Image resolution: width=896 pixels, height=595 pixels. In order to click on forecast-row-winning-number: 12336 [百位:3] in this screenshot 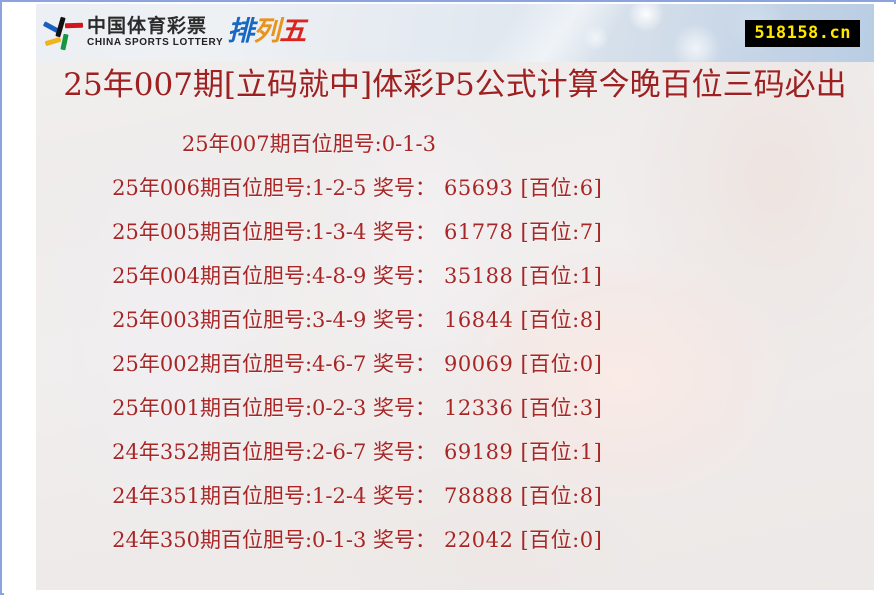, I will do `click(523, 408)`.